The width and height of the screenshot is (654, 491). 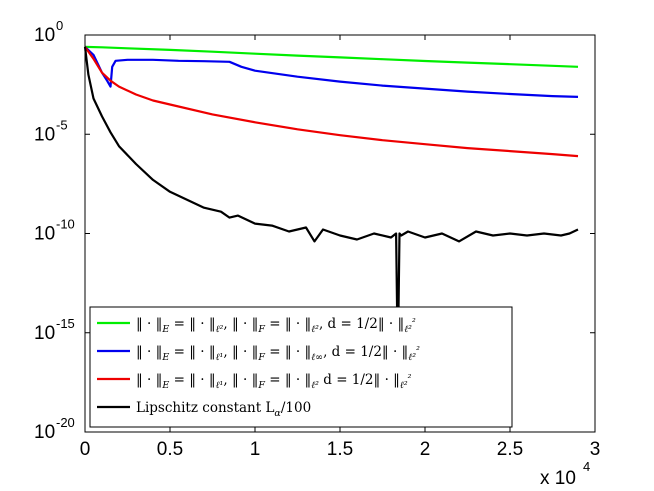 I want to click on y-tick-label: 10 -15, so click(x=54, y=330).